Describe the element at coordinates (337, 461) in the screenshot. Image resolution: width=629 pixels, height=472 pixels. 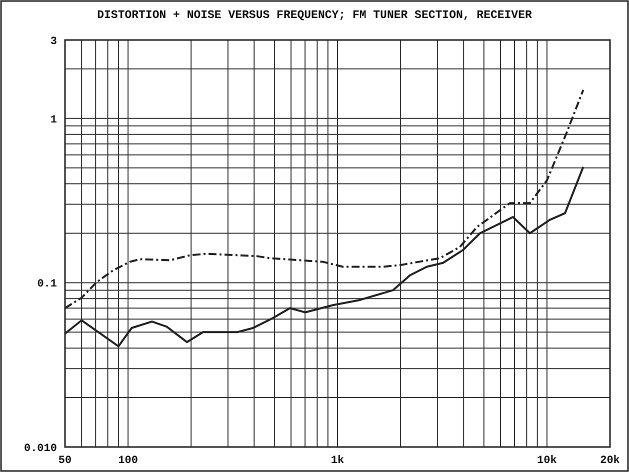
I see `x-tick-label: 1k` at that location.